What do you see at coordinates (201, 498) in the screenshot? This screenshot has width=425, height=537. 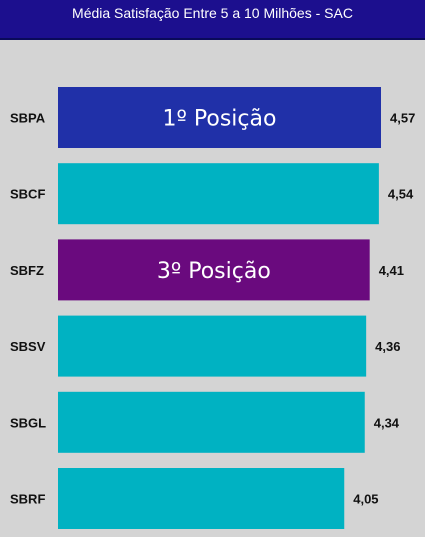 I see `bar-sbrf` at bounding box center [201, 498].